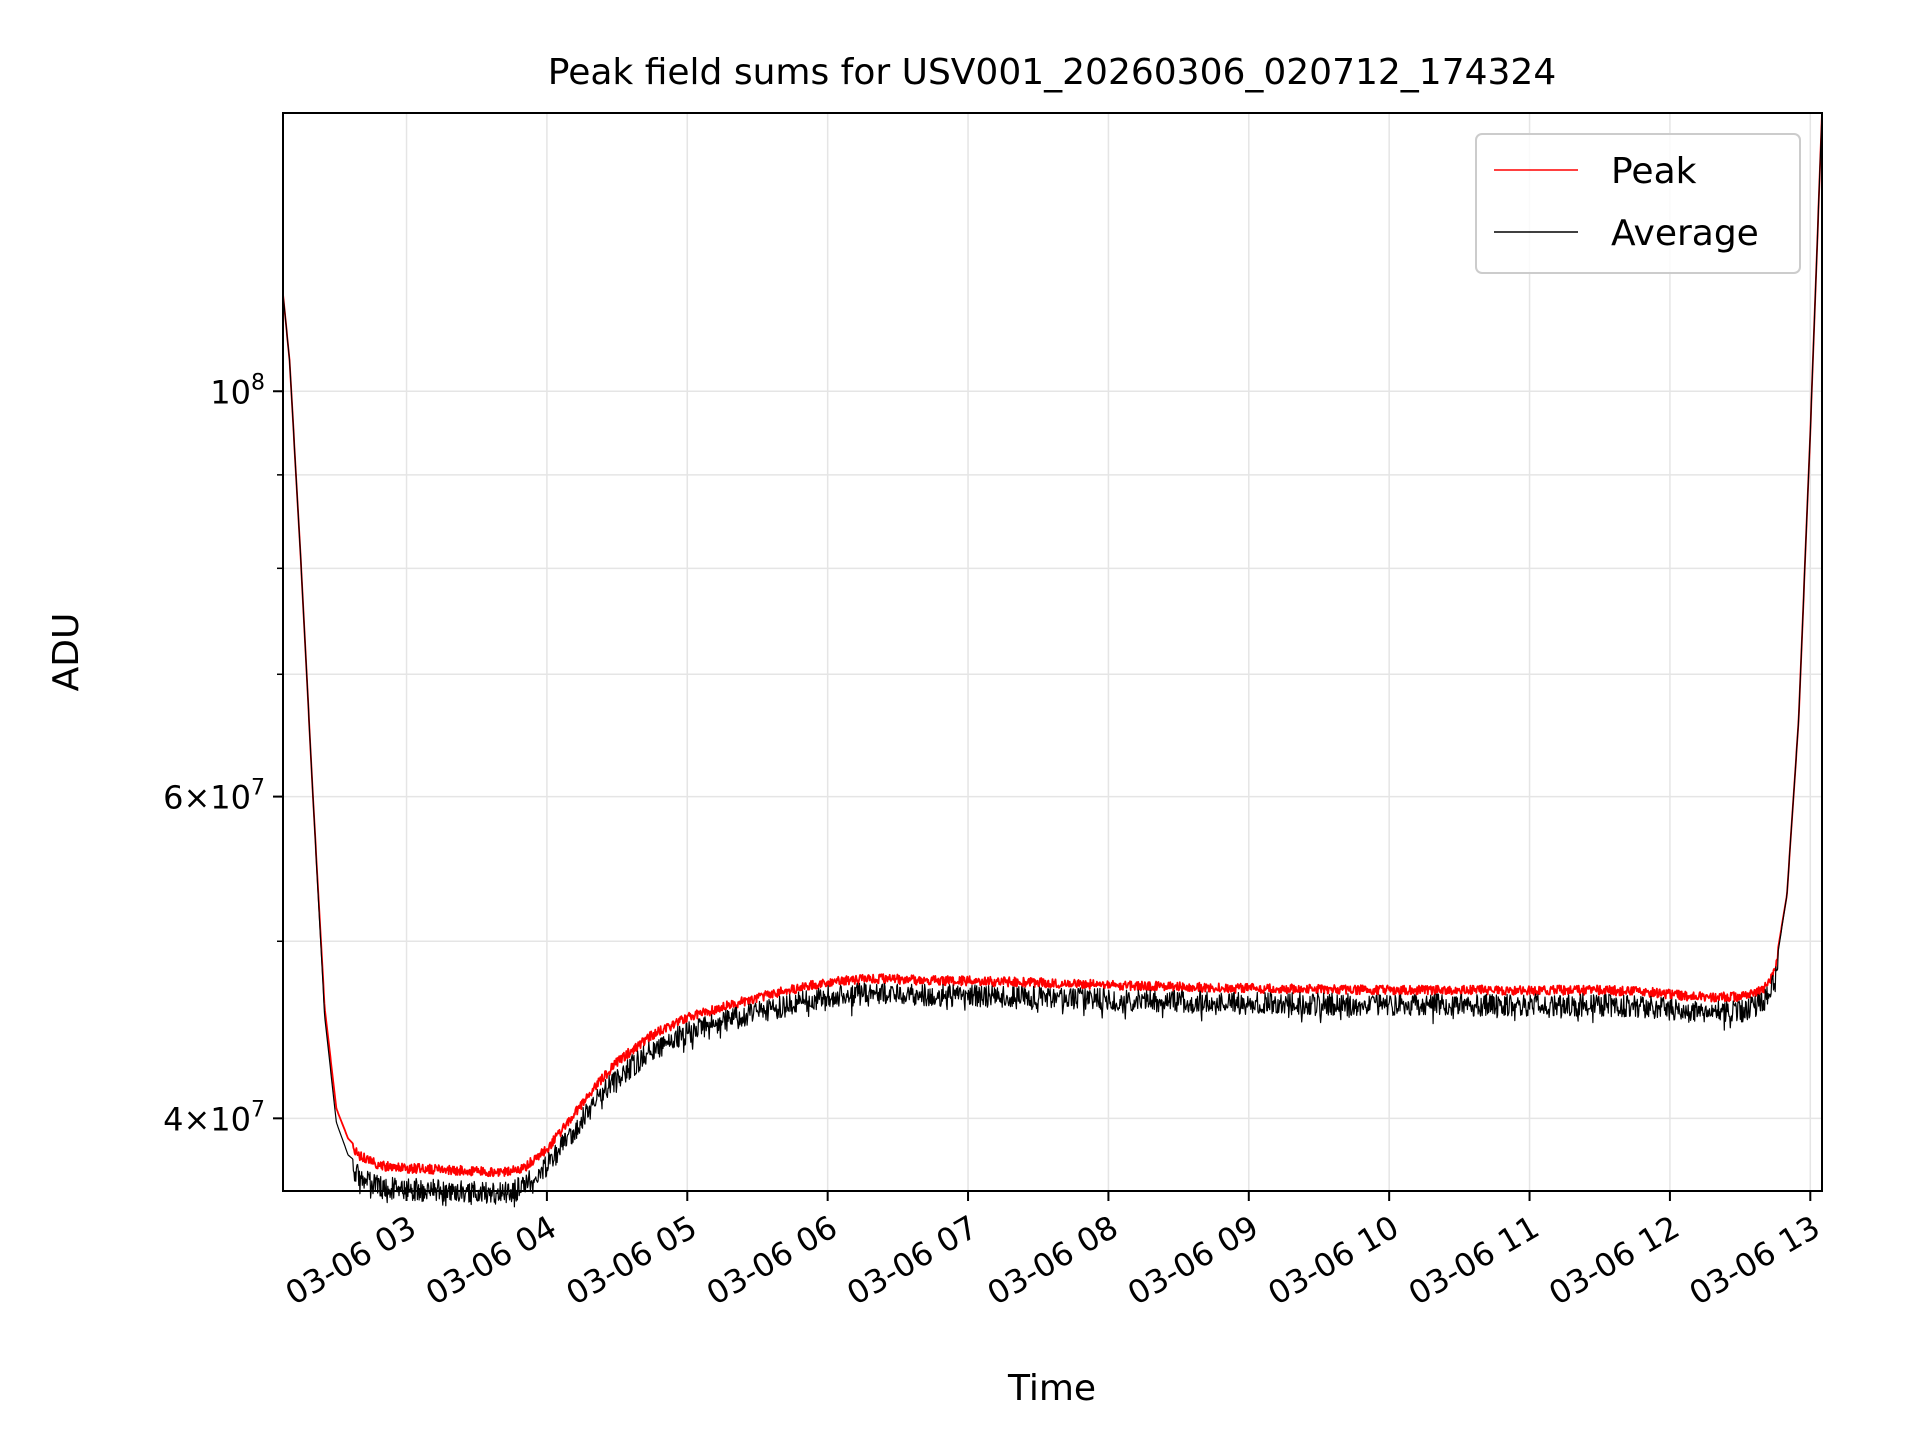 The height and width of the screenshot is (1440, 1920). Describe the element at coordinates (1685, 233) in the screenshot. I see `legend-average-label: Average` at that location.